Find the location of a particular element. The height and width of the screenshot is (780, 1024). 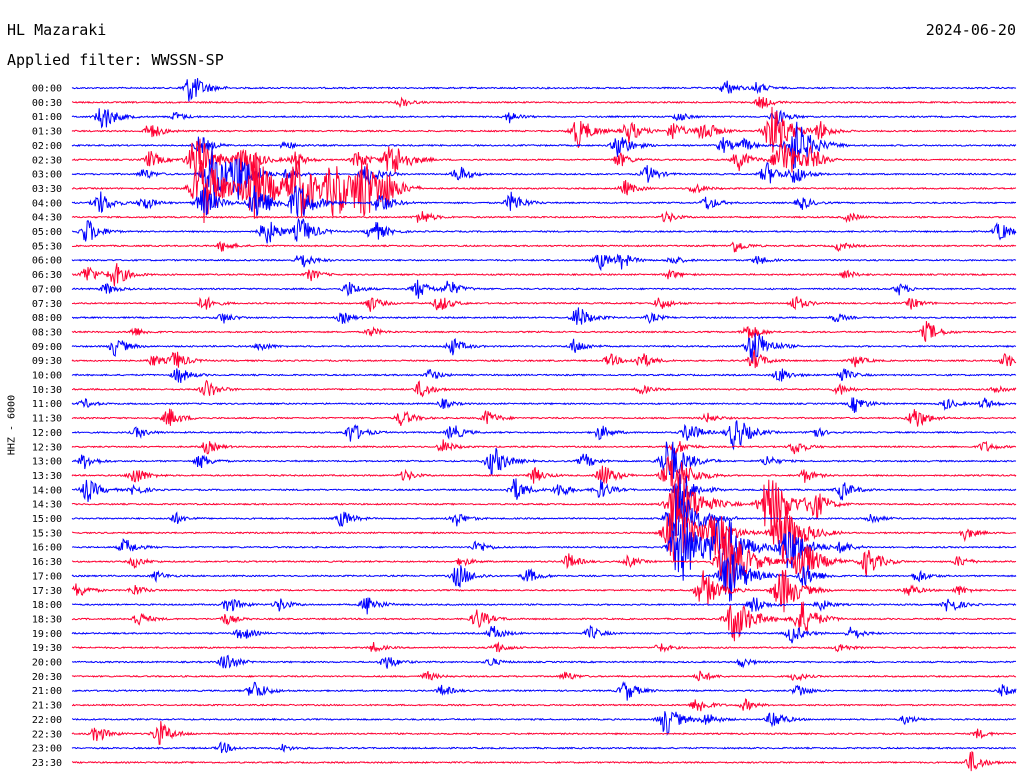

time-tick-label: 18:00 is located at coordinates (47, 605).